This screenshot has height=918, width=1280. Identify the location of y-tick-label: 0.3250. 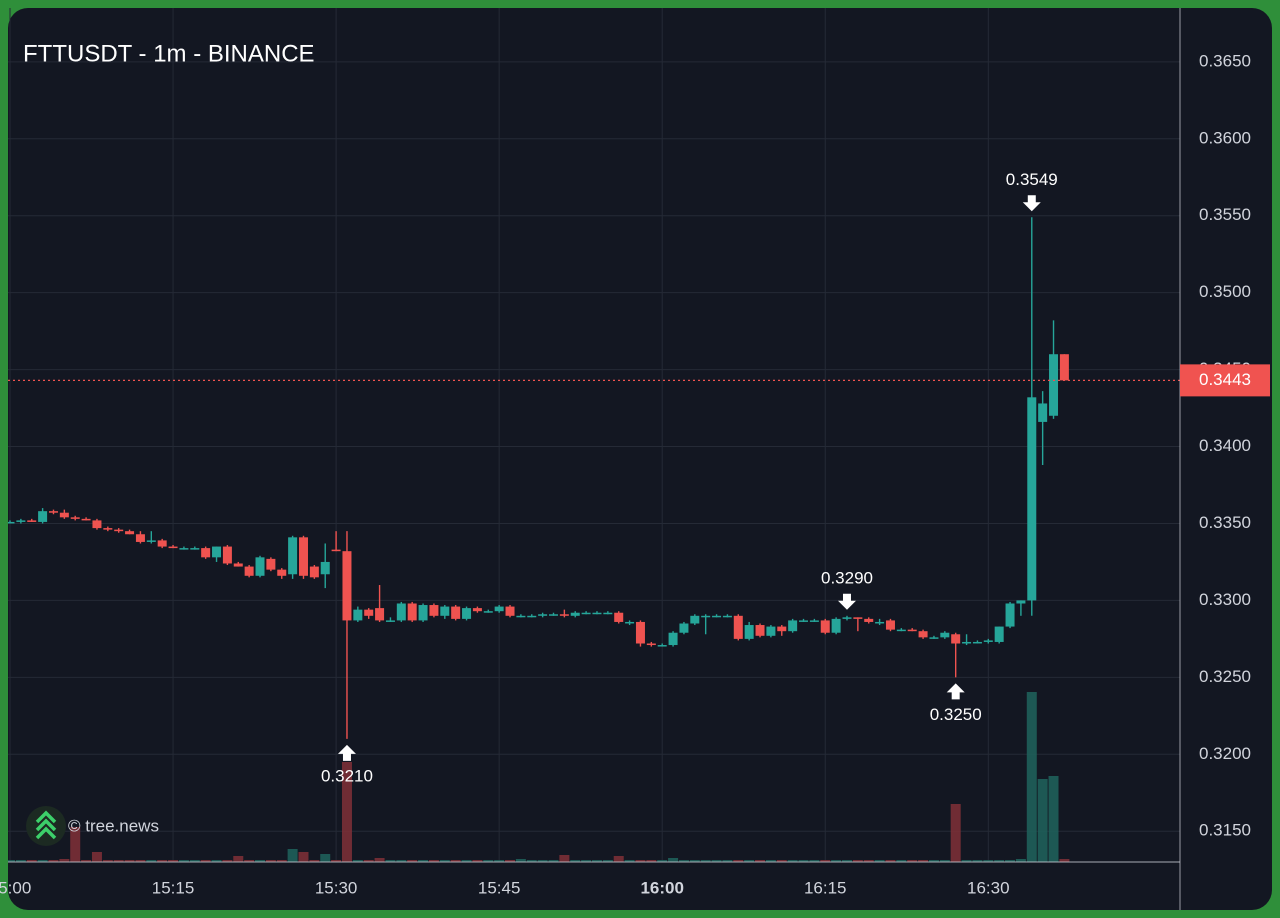
(1225, 676).